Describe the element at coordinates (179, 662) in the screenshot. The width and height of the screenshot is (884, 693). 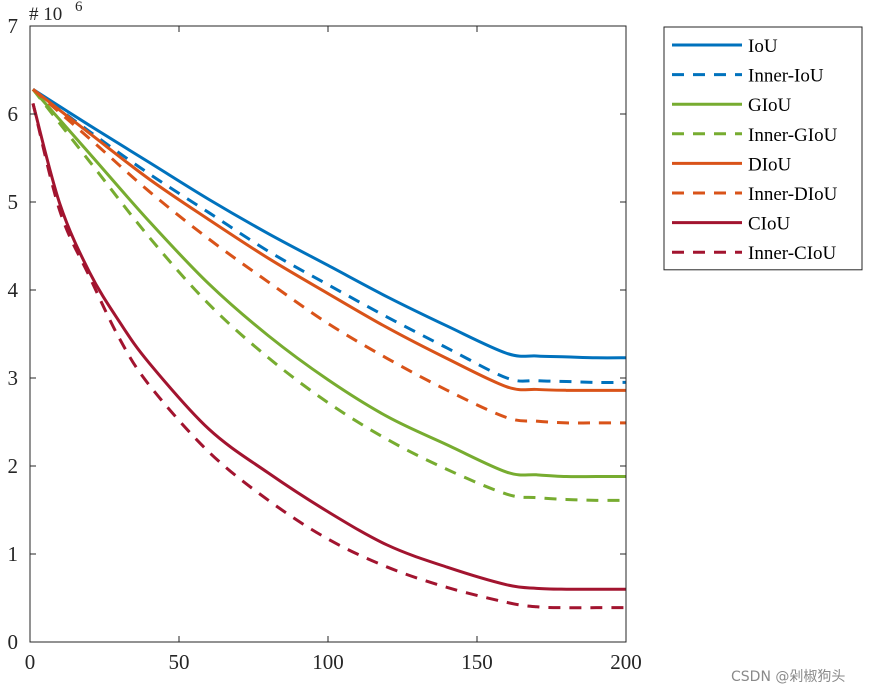
I see `x-tick-label: 50` at that location.